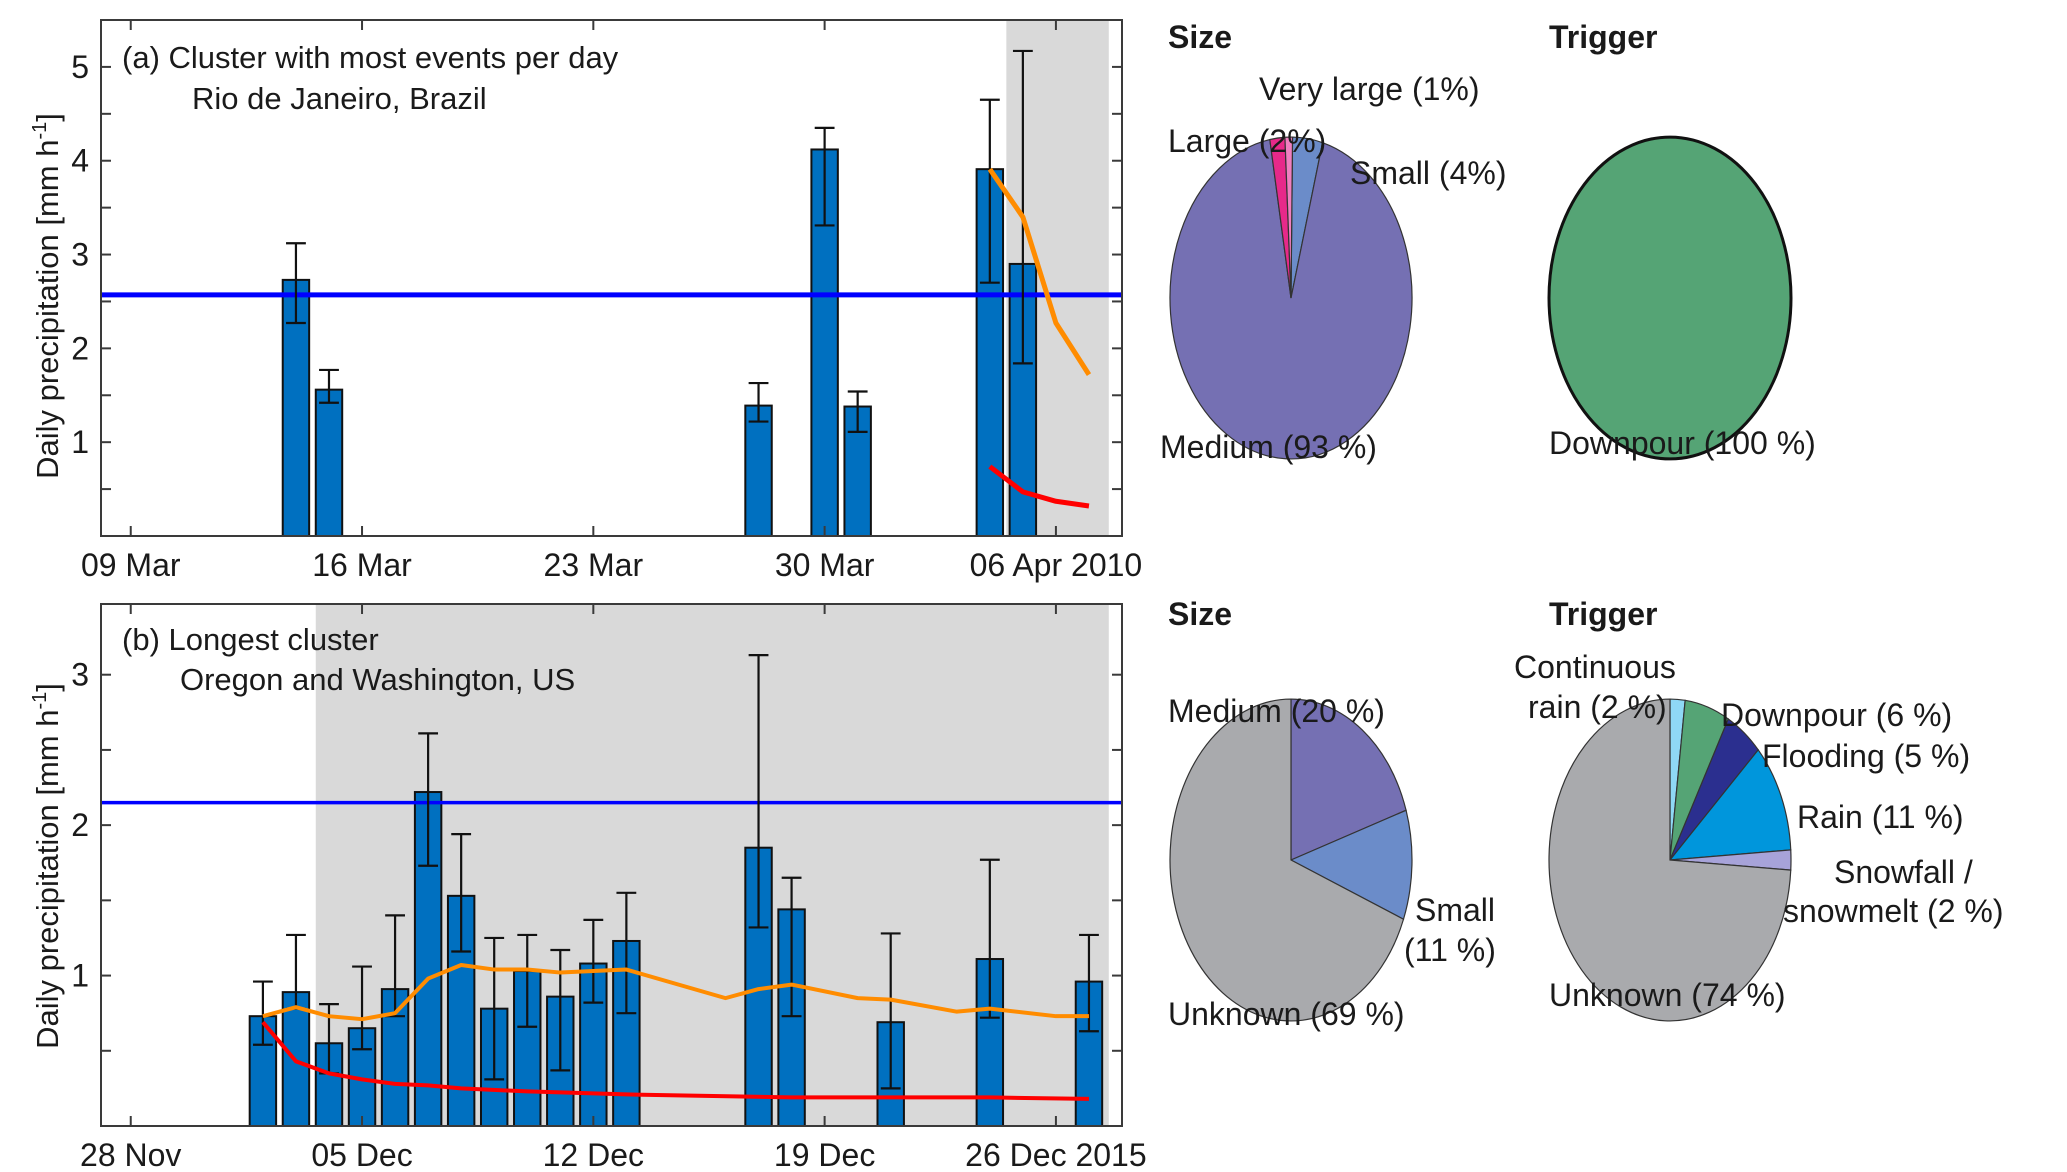 This screenshot has width=2067, height=1172. I want to click on pie-b-trigger-title: Trigger, so click(1603, 614).